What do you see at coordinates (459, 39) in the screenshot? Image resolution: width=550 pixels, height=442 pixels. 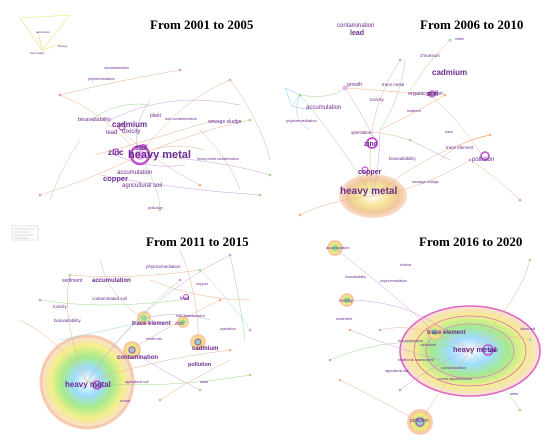 I see `kw-p2-nickel: nickel` at bounding box center [459, 39].